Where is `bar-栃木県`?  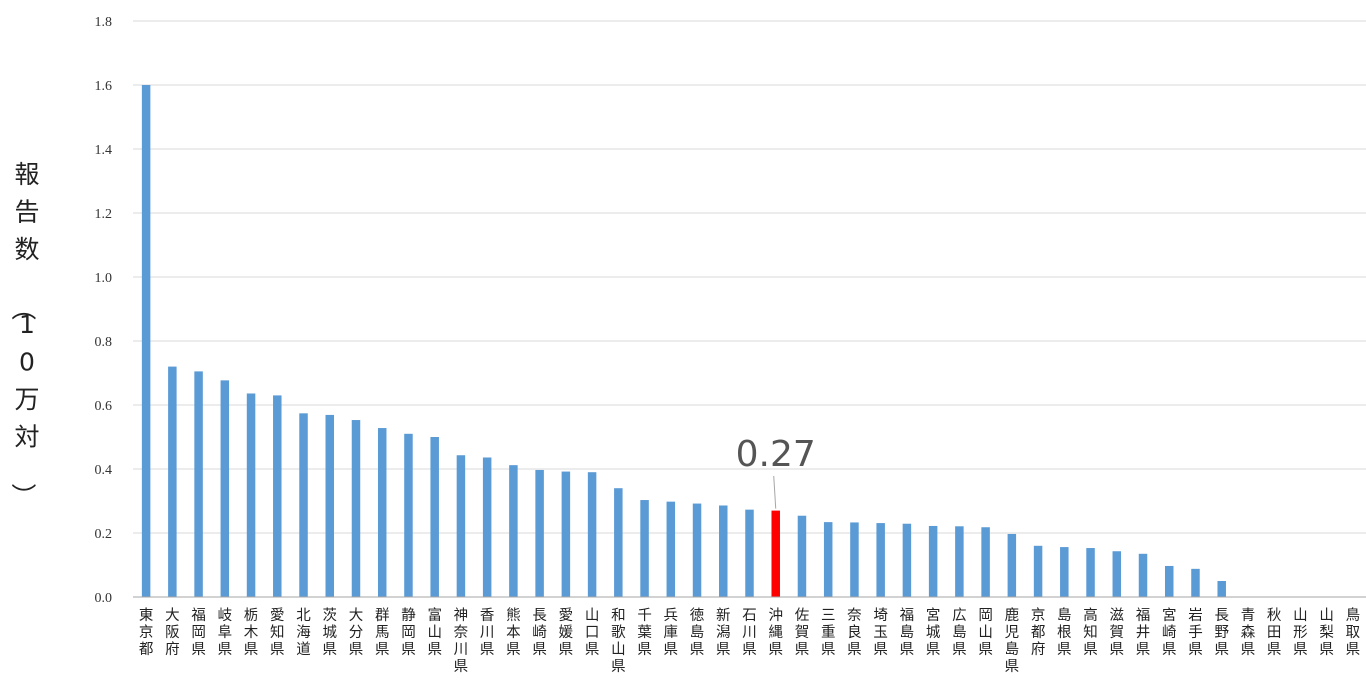 bar-栃木県 is located at coordinates (251, 495).